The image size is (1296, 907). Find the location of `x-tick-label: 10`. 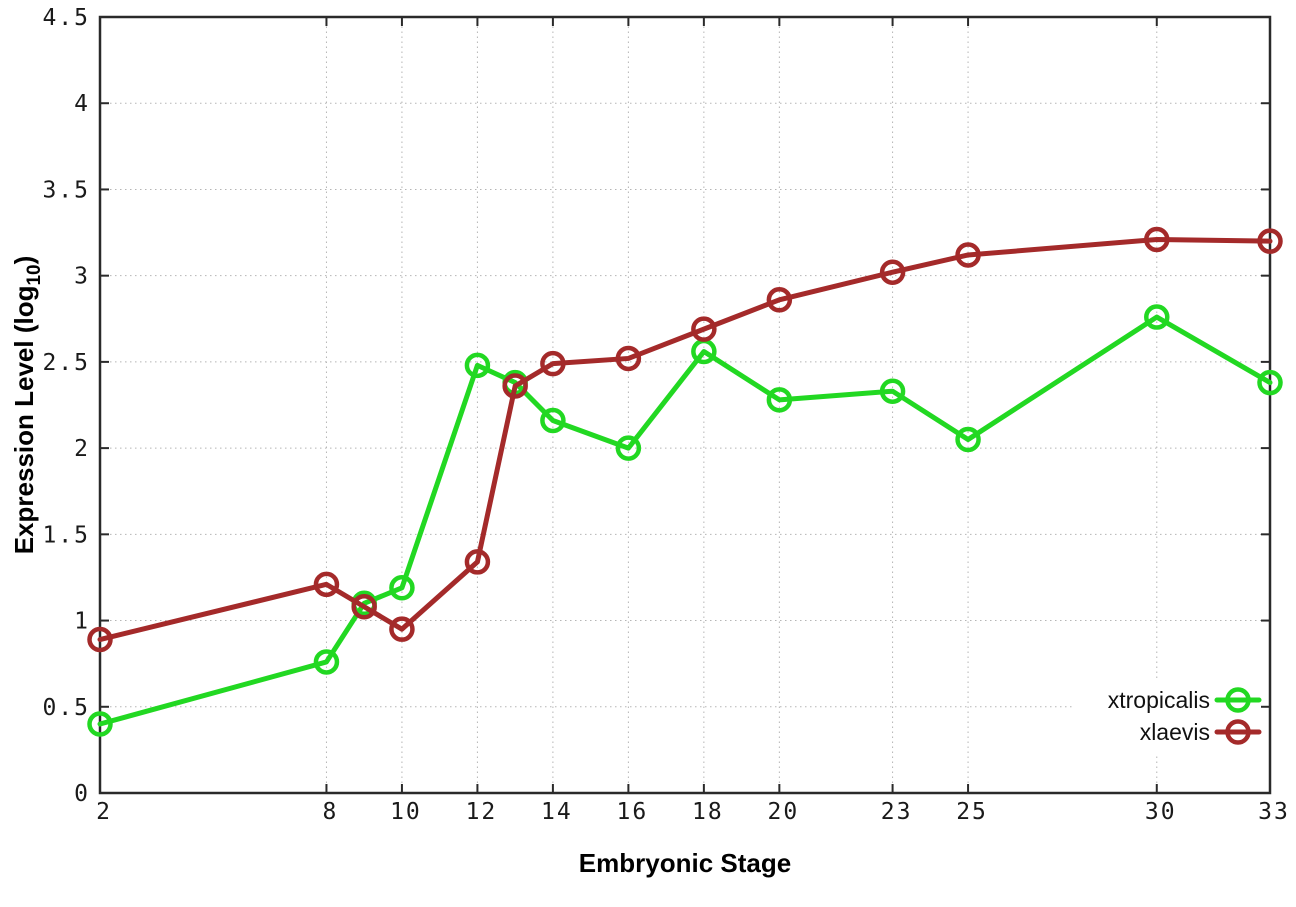

x-tick-label: 10 is located at coordinates (406, 812).